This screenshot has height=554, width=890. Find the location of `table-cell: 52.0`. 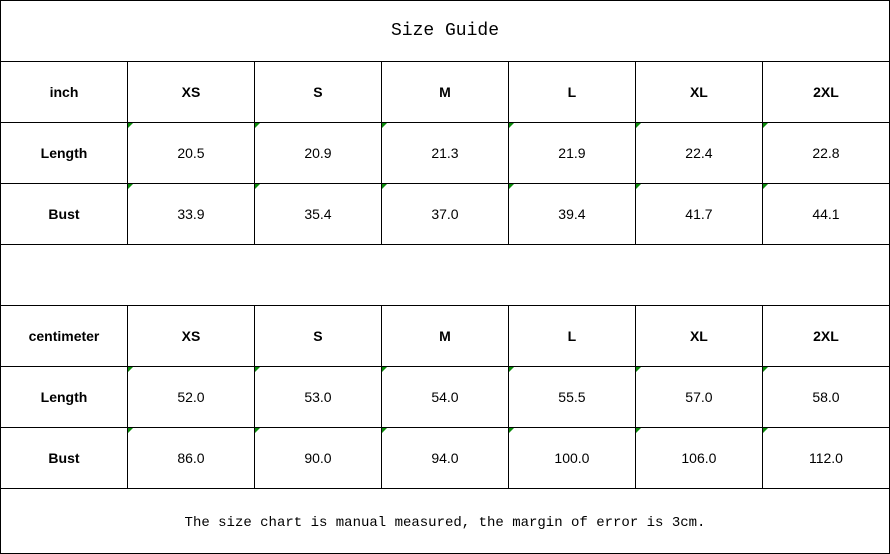

table-cell: 52.0 is located at coordinates (190, 397).